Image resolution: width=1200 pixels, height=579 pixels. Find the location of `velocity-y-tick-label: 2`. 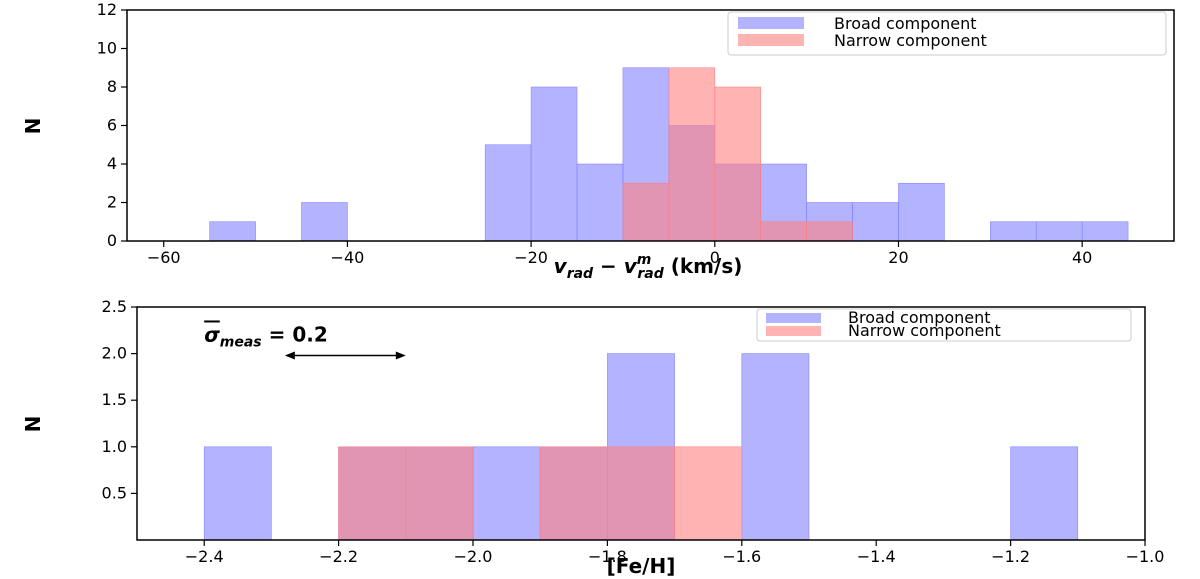

velocity-y-tick-label: 2 is located at coordinates (112, 202).